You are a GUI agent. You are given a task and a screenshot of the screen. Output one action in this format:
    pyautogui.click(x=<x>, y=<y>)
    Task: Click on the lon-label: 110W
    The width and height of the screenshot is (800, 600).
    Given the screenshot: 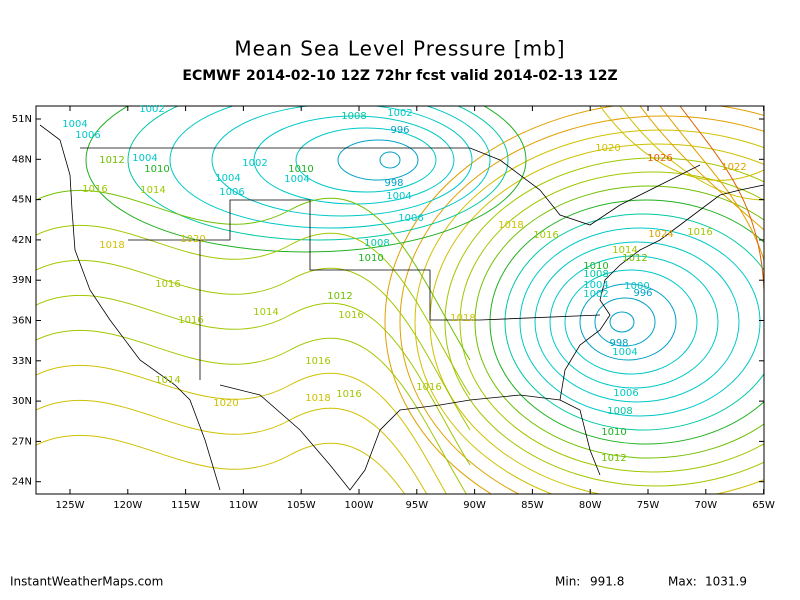 What is the action you would take?
    pyautogui.click(x=243, y=505)
    